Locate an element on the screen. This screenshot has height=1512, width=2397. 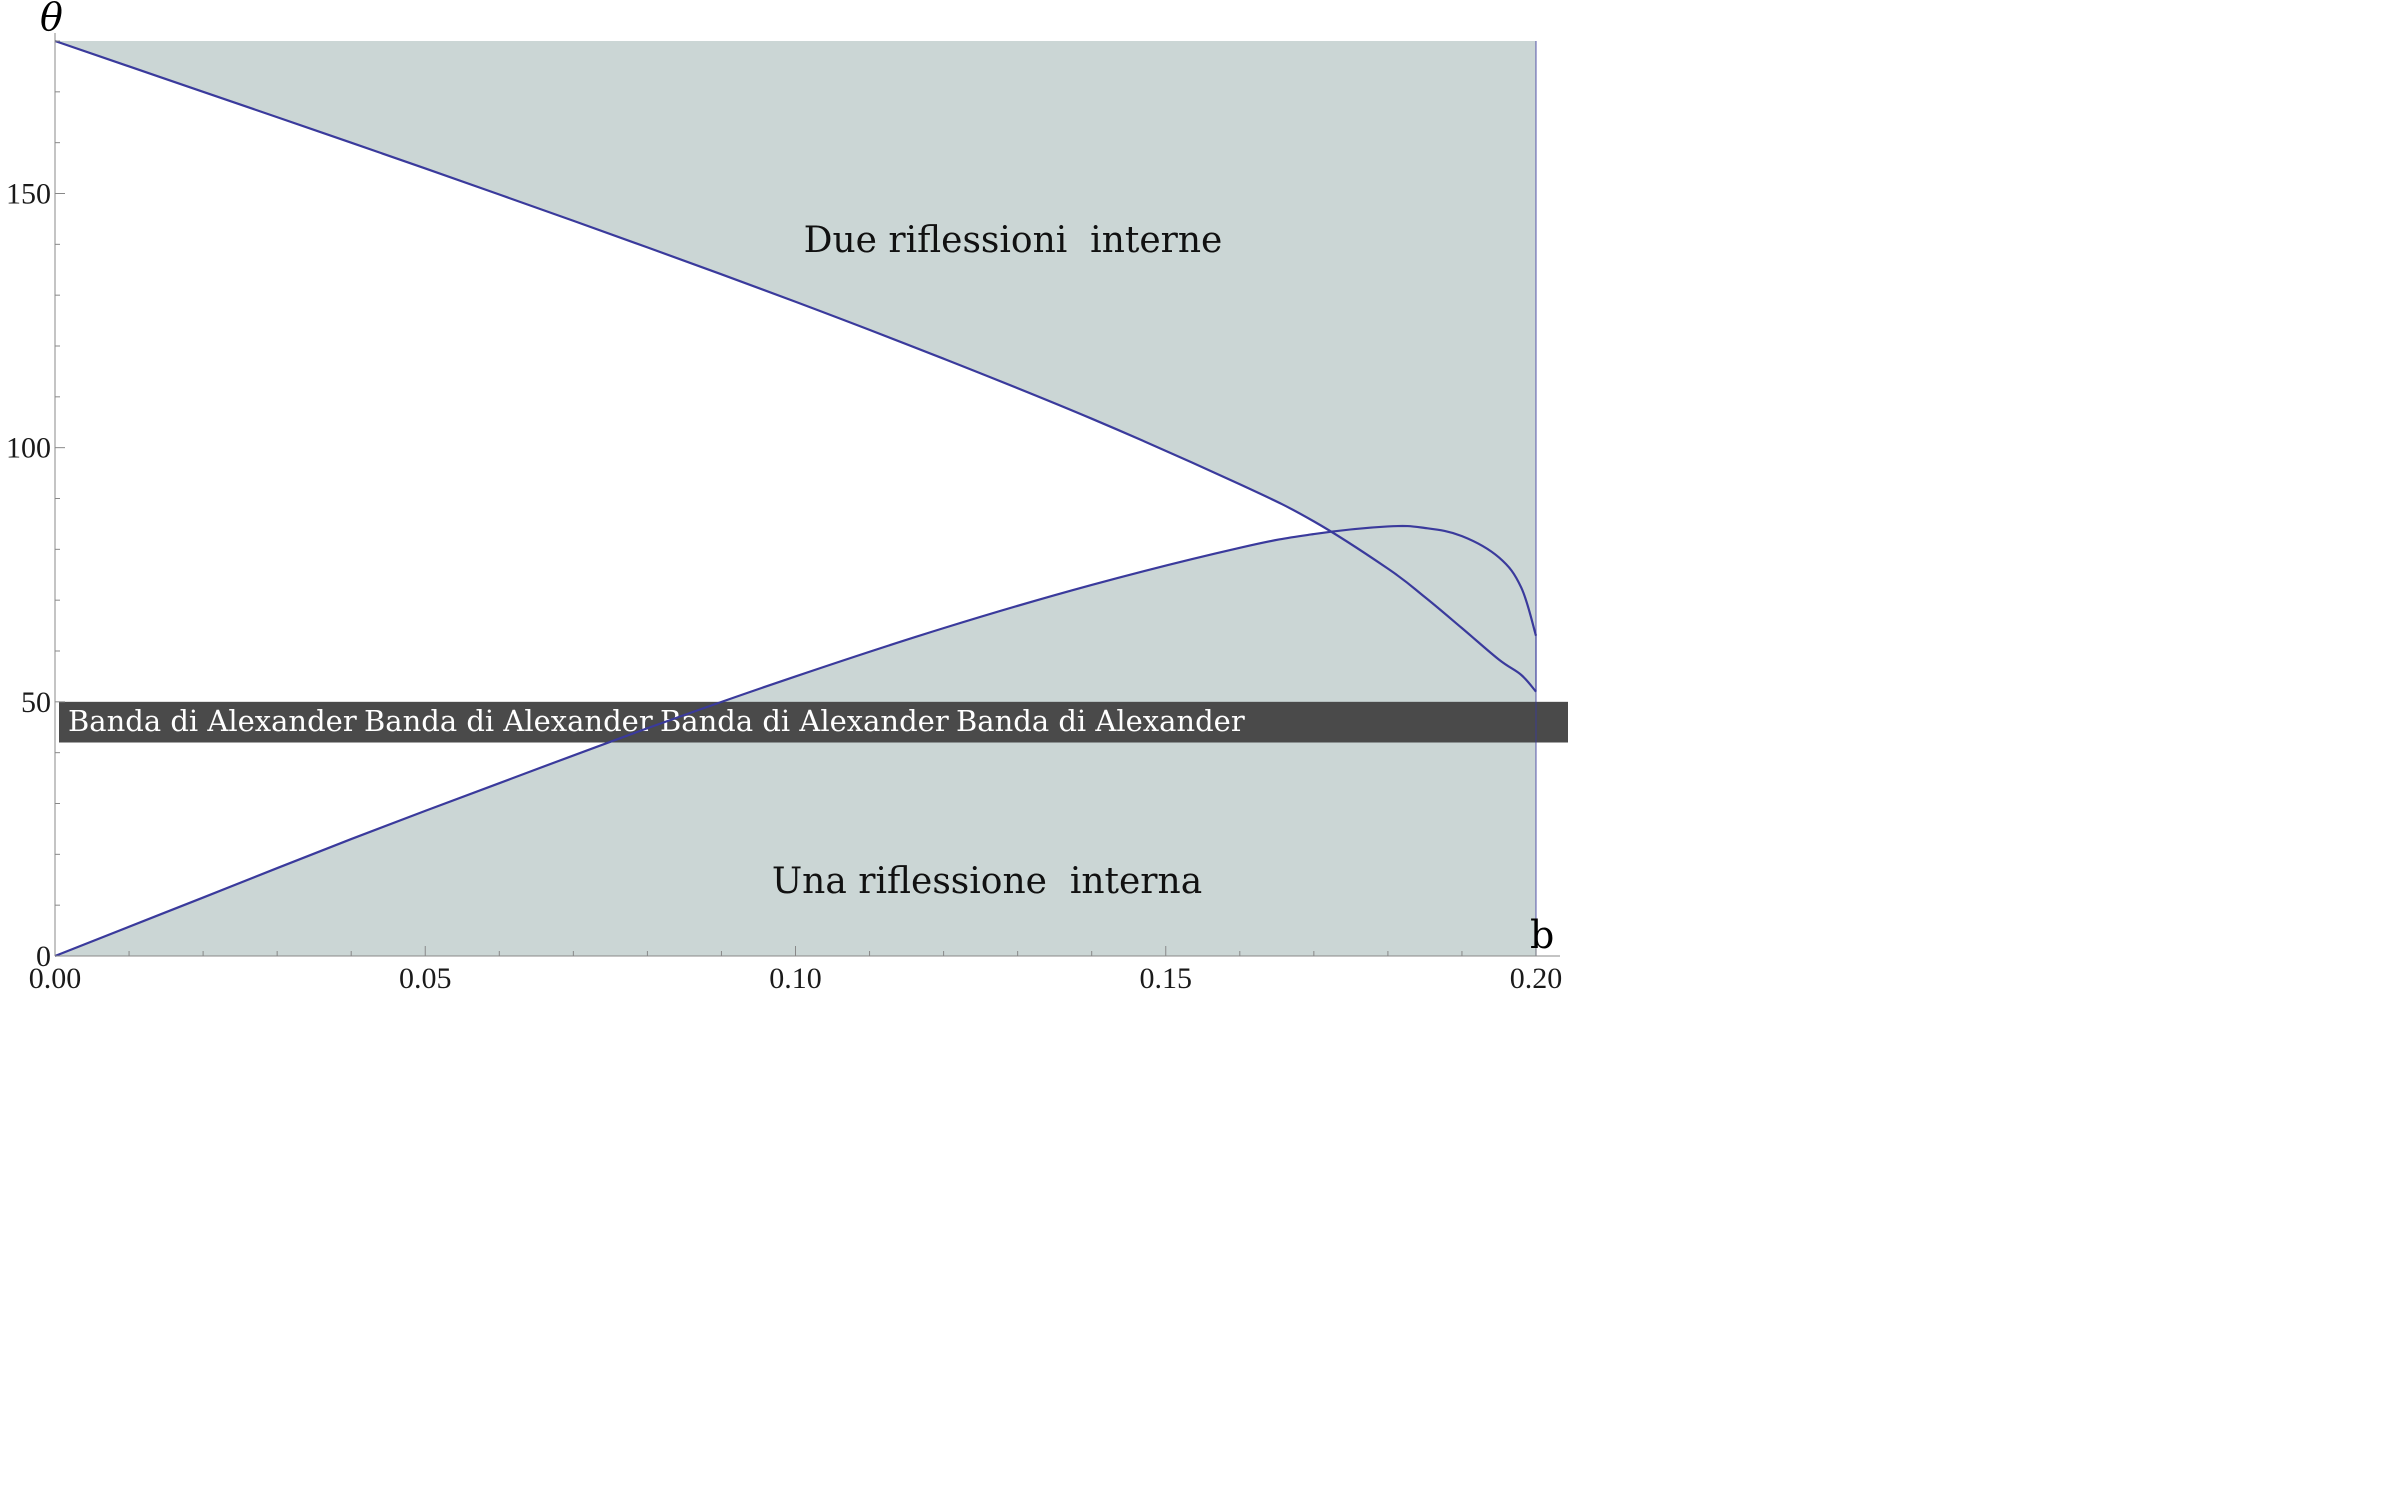
band-rect is located at coordinates (813, 722).